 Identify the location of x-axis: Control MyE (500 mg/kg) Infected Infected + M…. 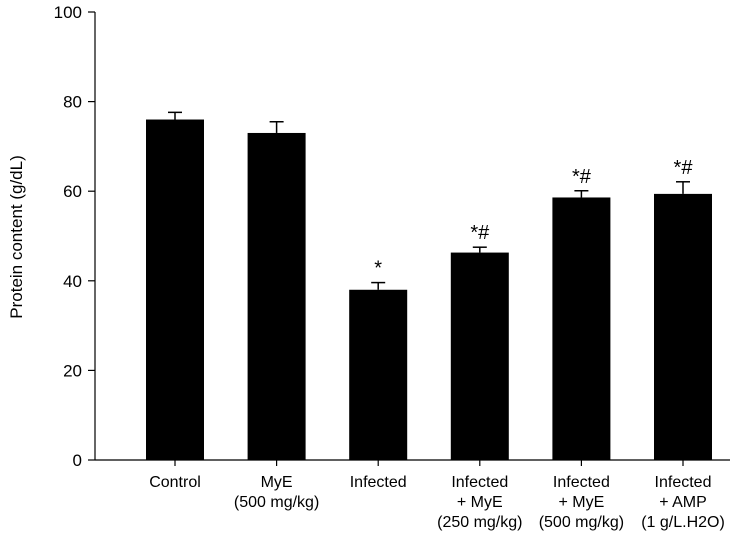
(412, 495).